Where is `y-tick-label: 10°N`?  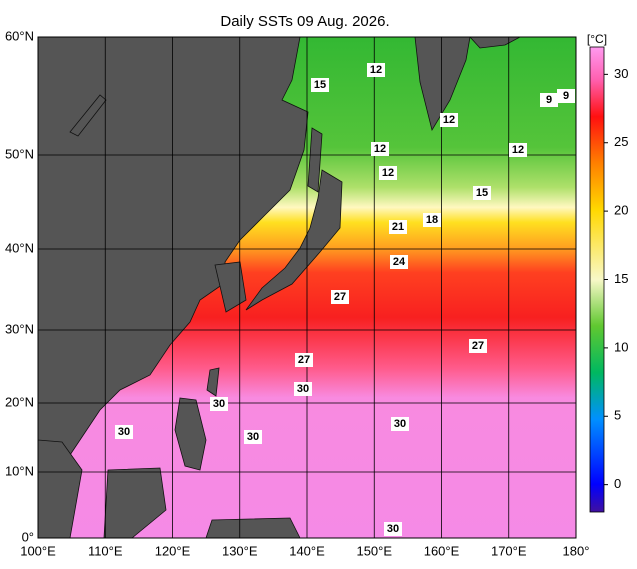
y-tick-label: 10°N is located at coordinates (19, 470).